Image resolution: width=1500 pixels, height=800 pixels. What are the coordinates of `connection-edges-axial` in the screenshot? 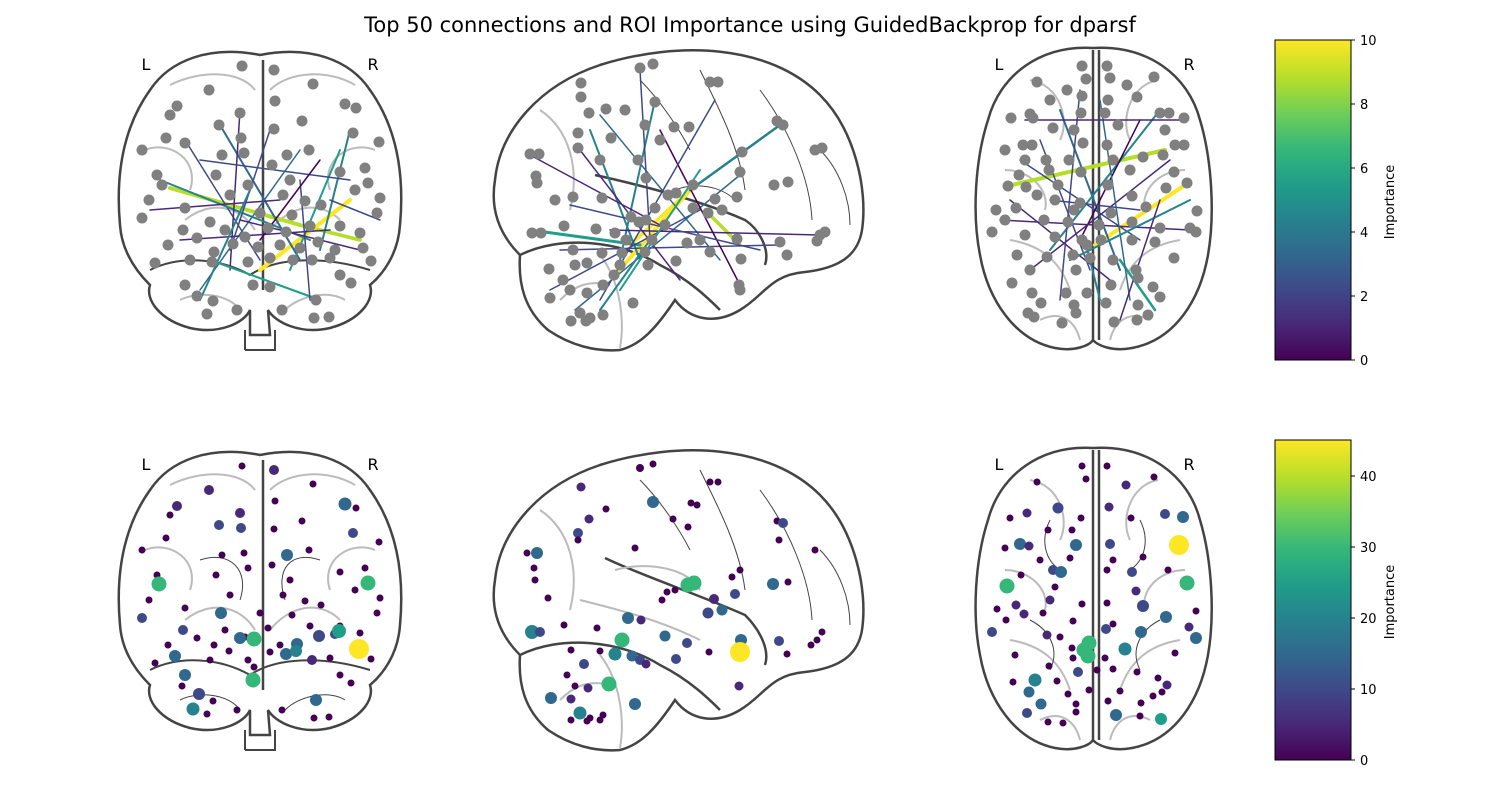 It's located at (1095, 205).